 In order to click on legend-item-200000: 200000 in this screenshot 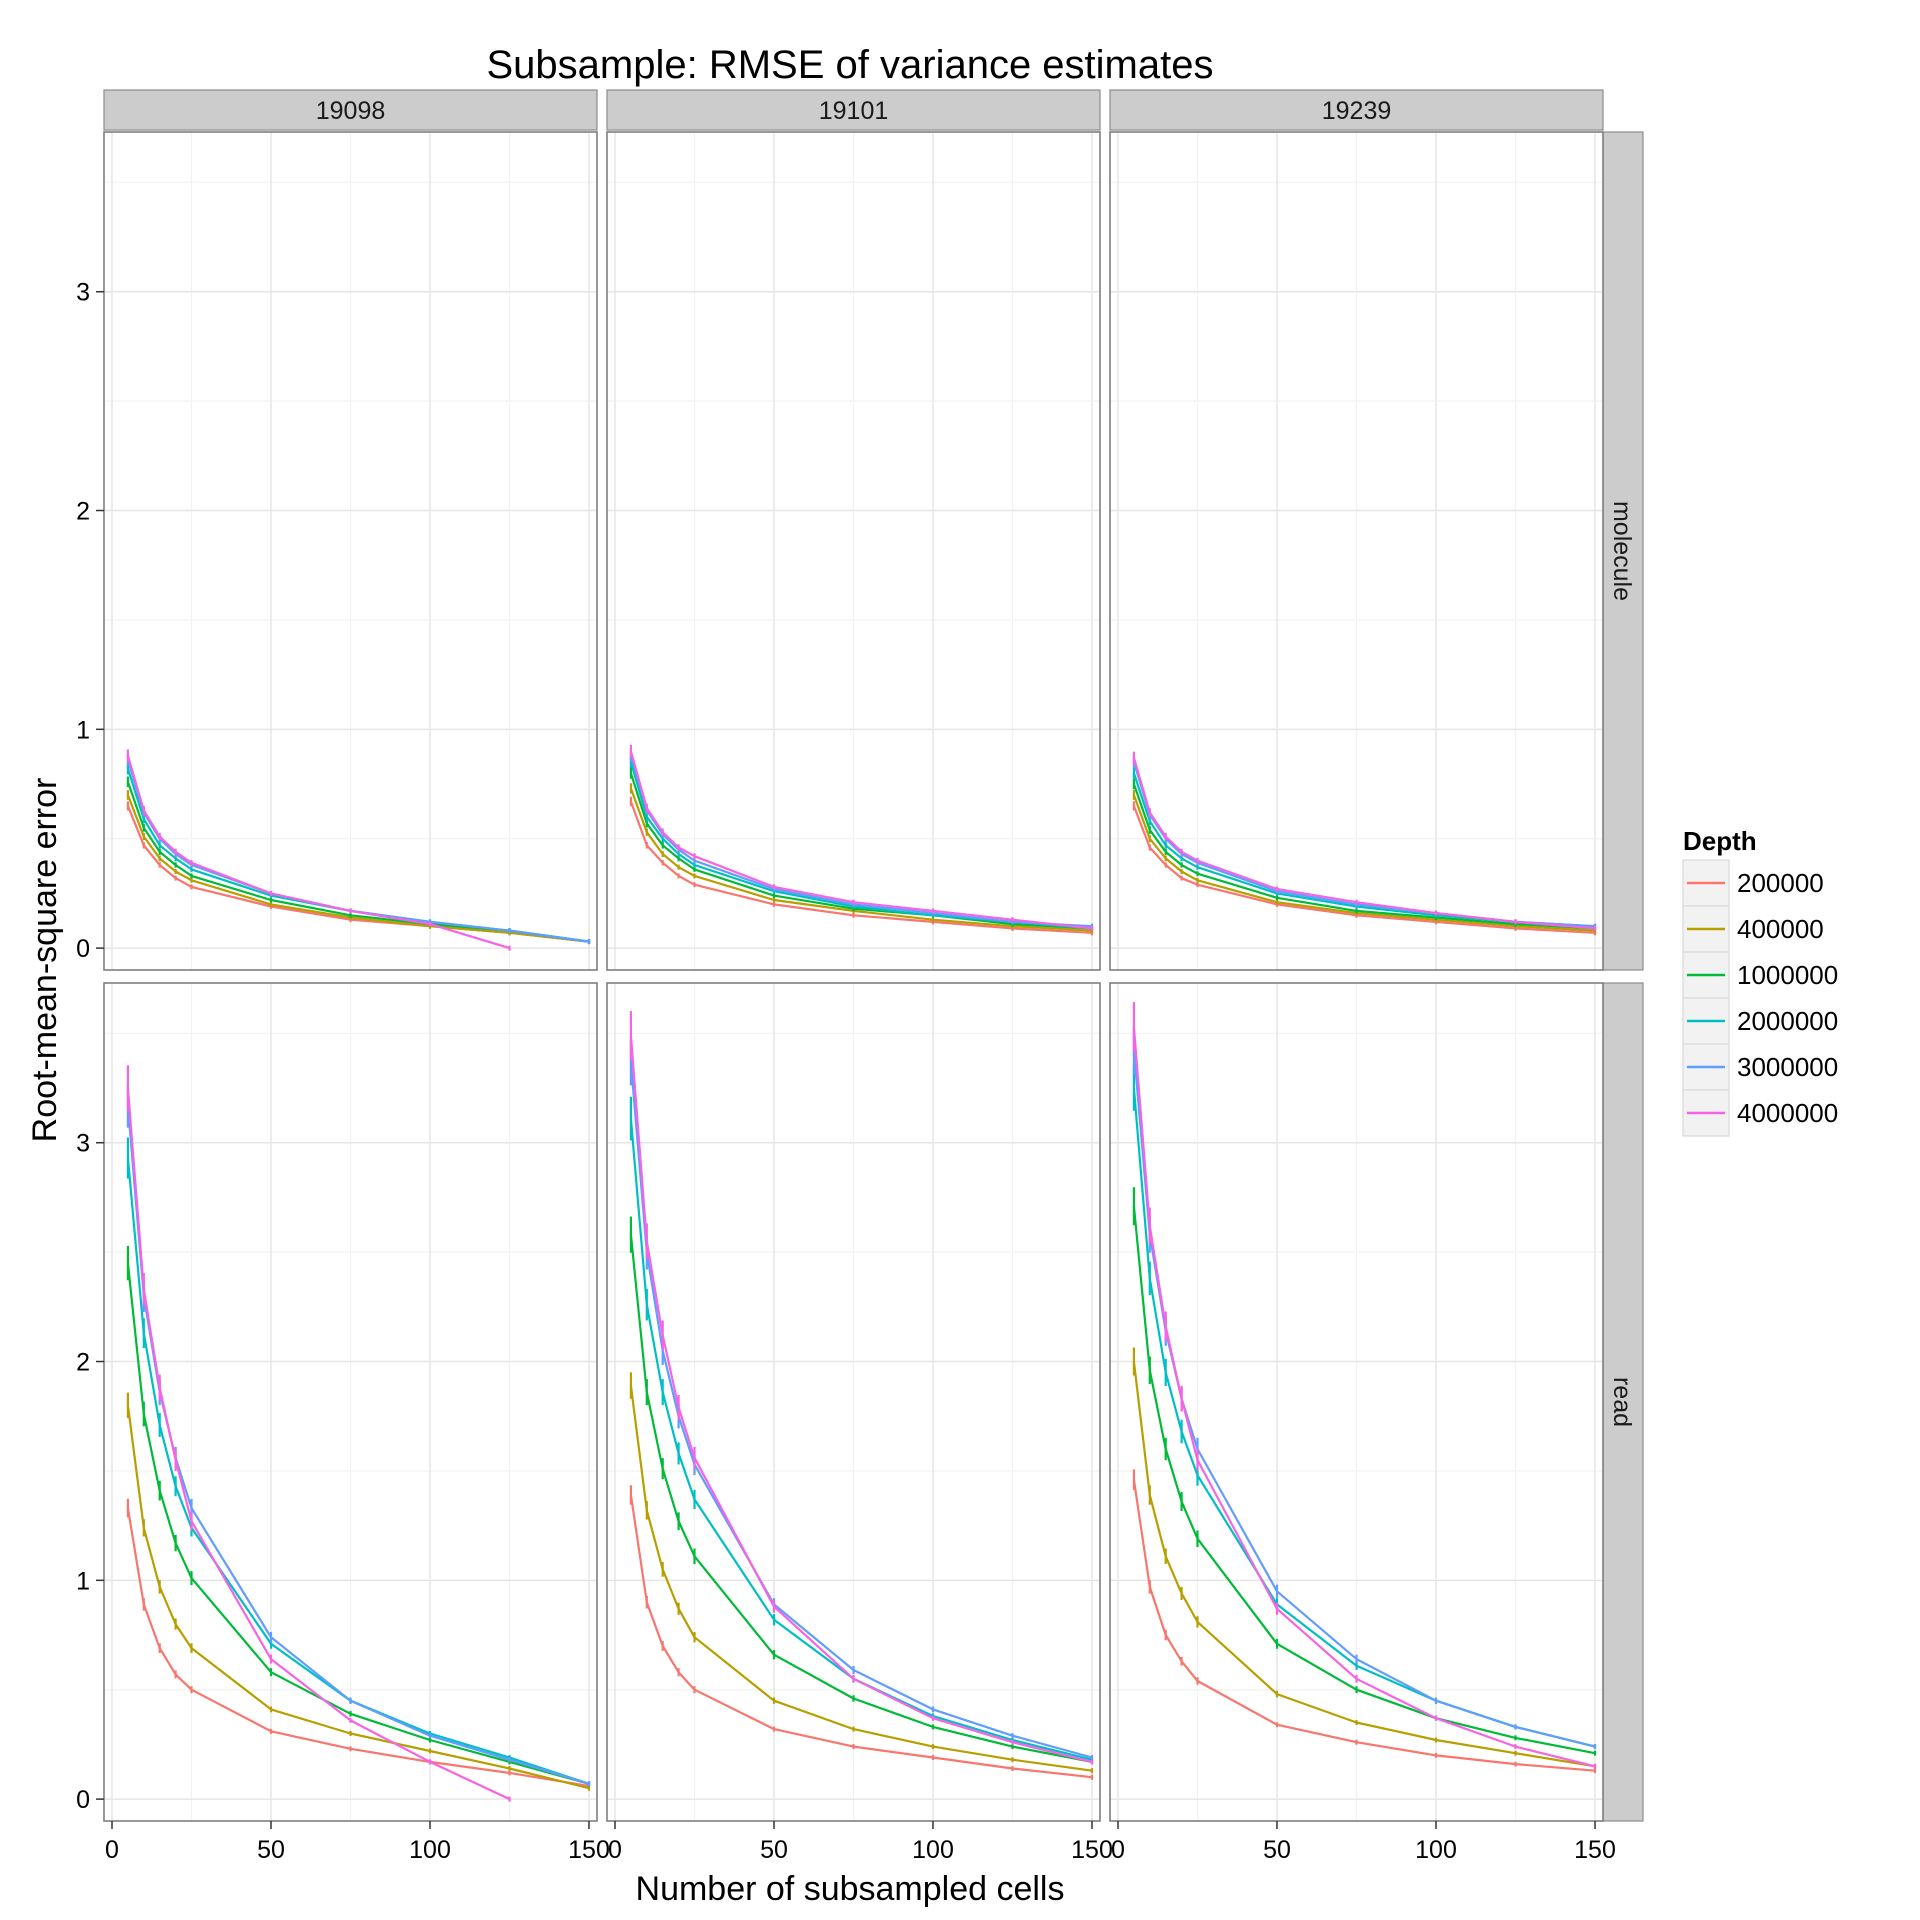, I will do `click(1753, 883)`.